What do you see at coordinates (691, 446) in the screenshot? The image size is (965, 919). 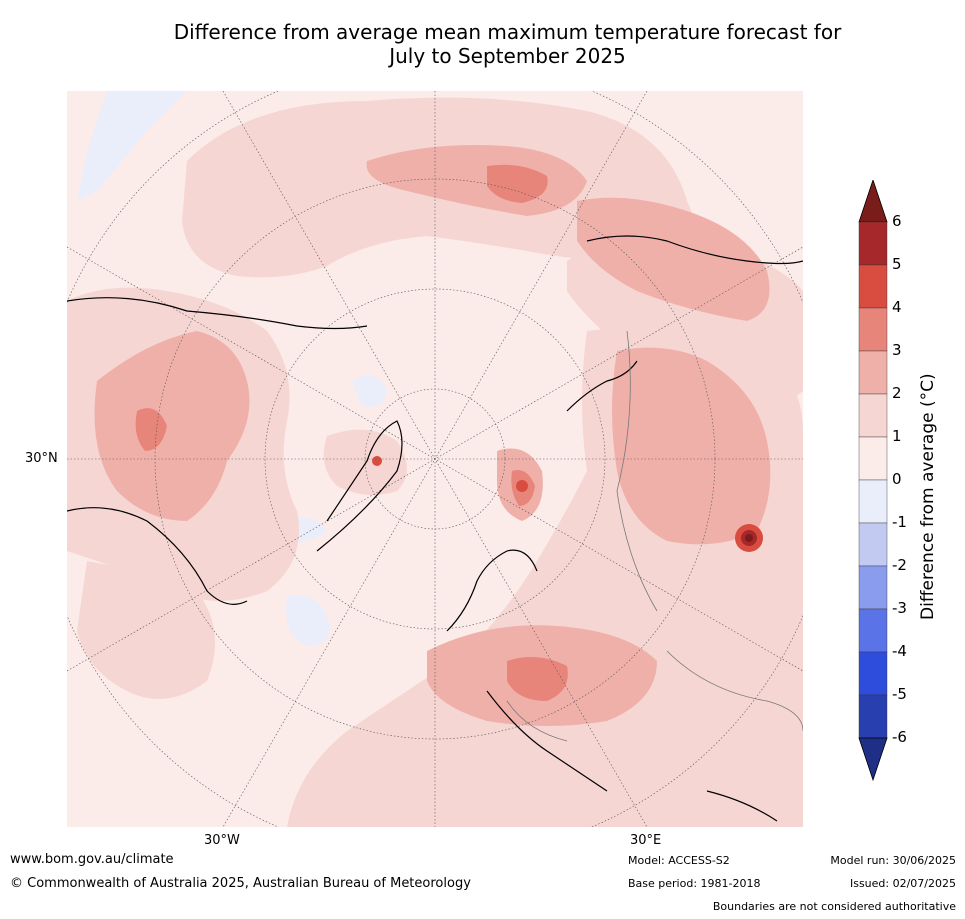 I see `anomaly-band-2-3-central-asia` at bounding box center [691, 446].